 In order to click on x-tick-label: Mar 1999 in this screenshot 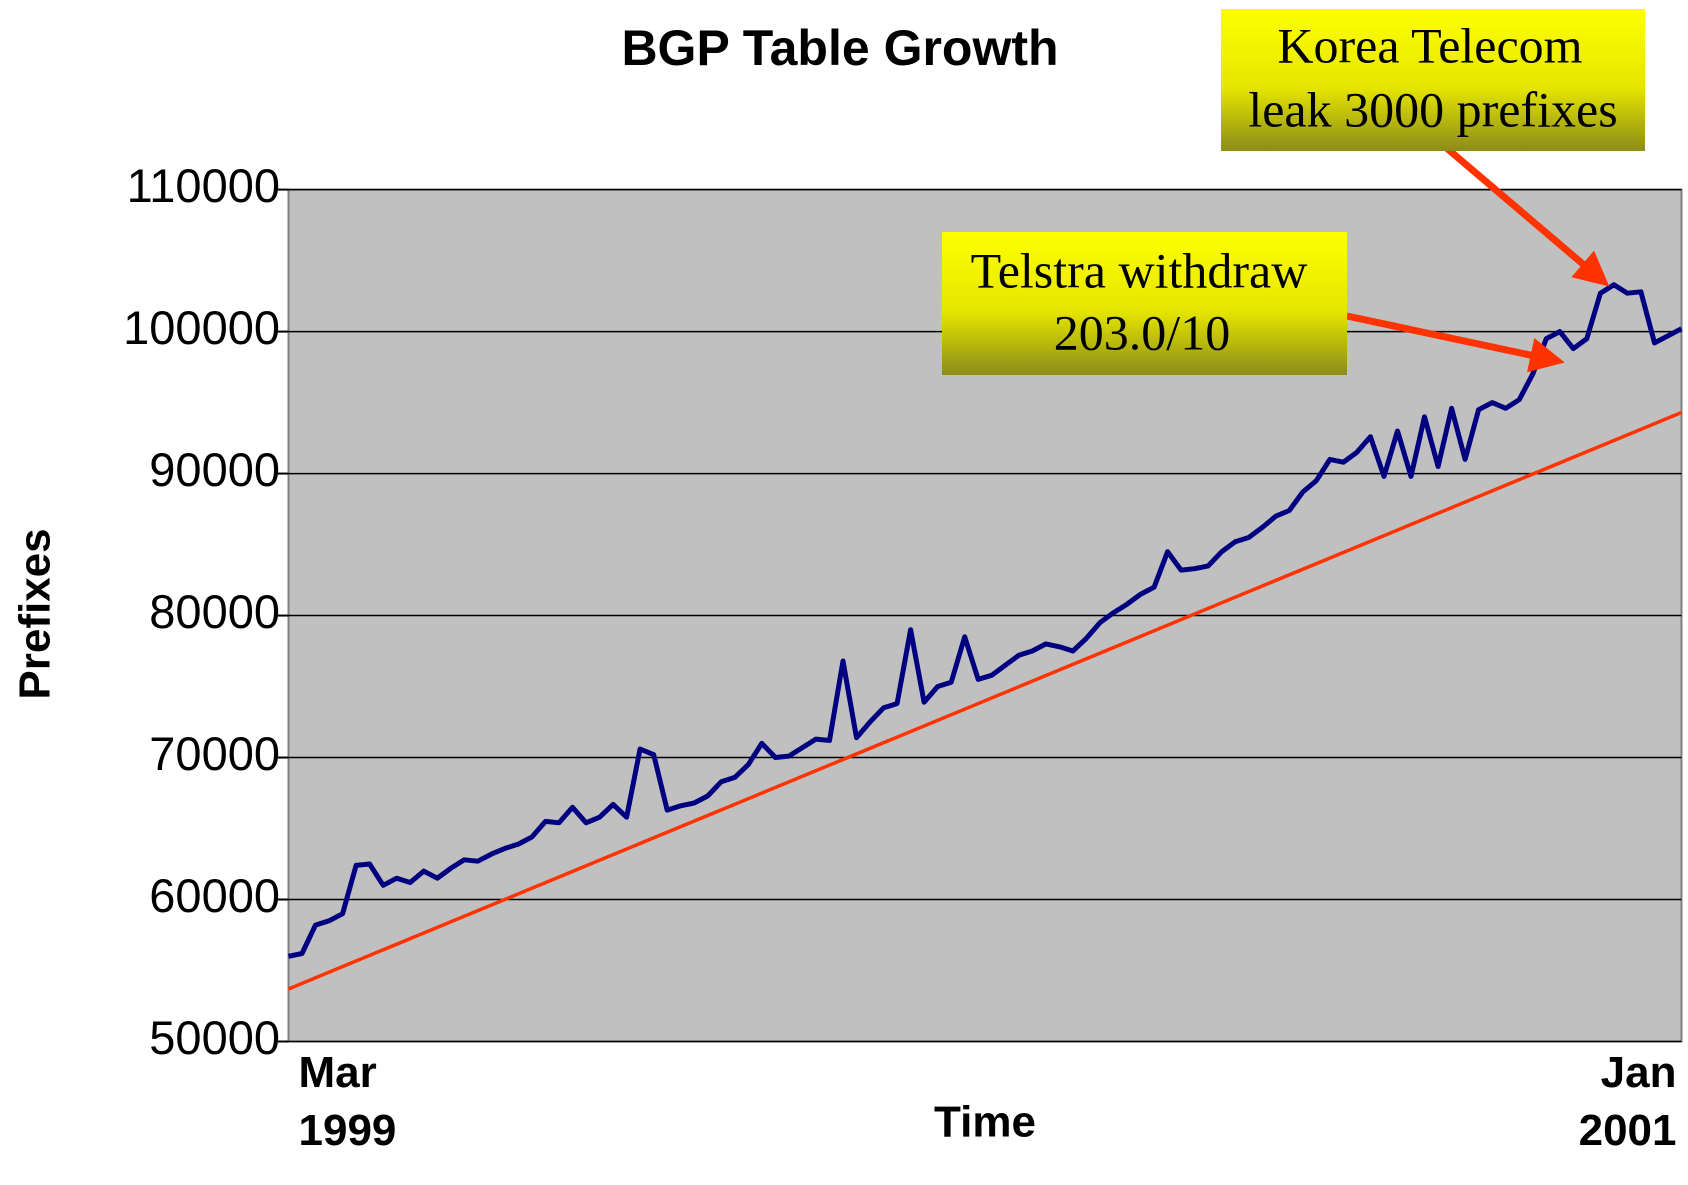, I will do `click(348, 1101)`.